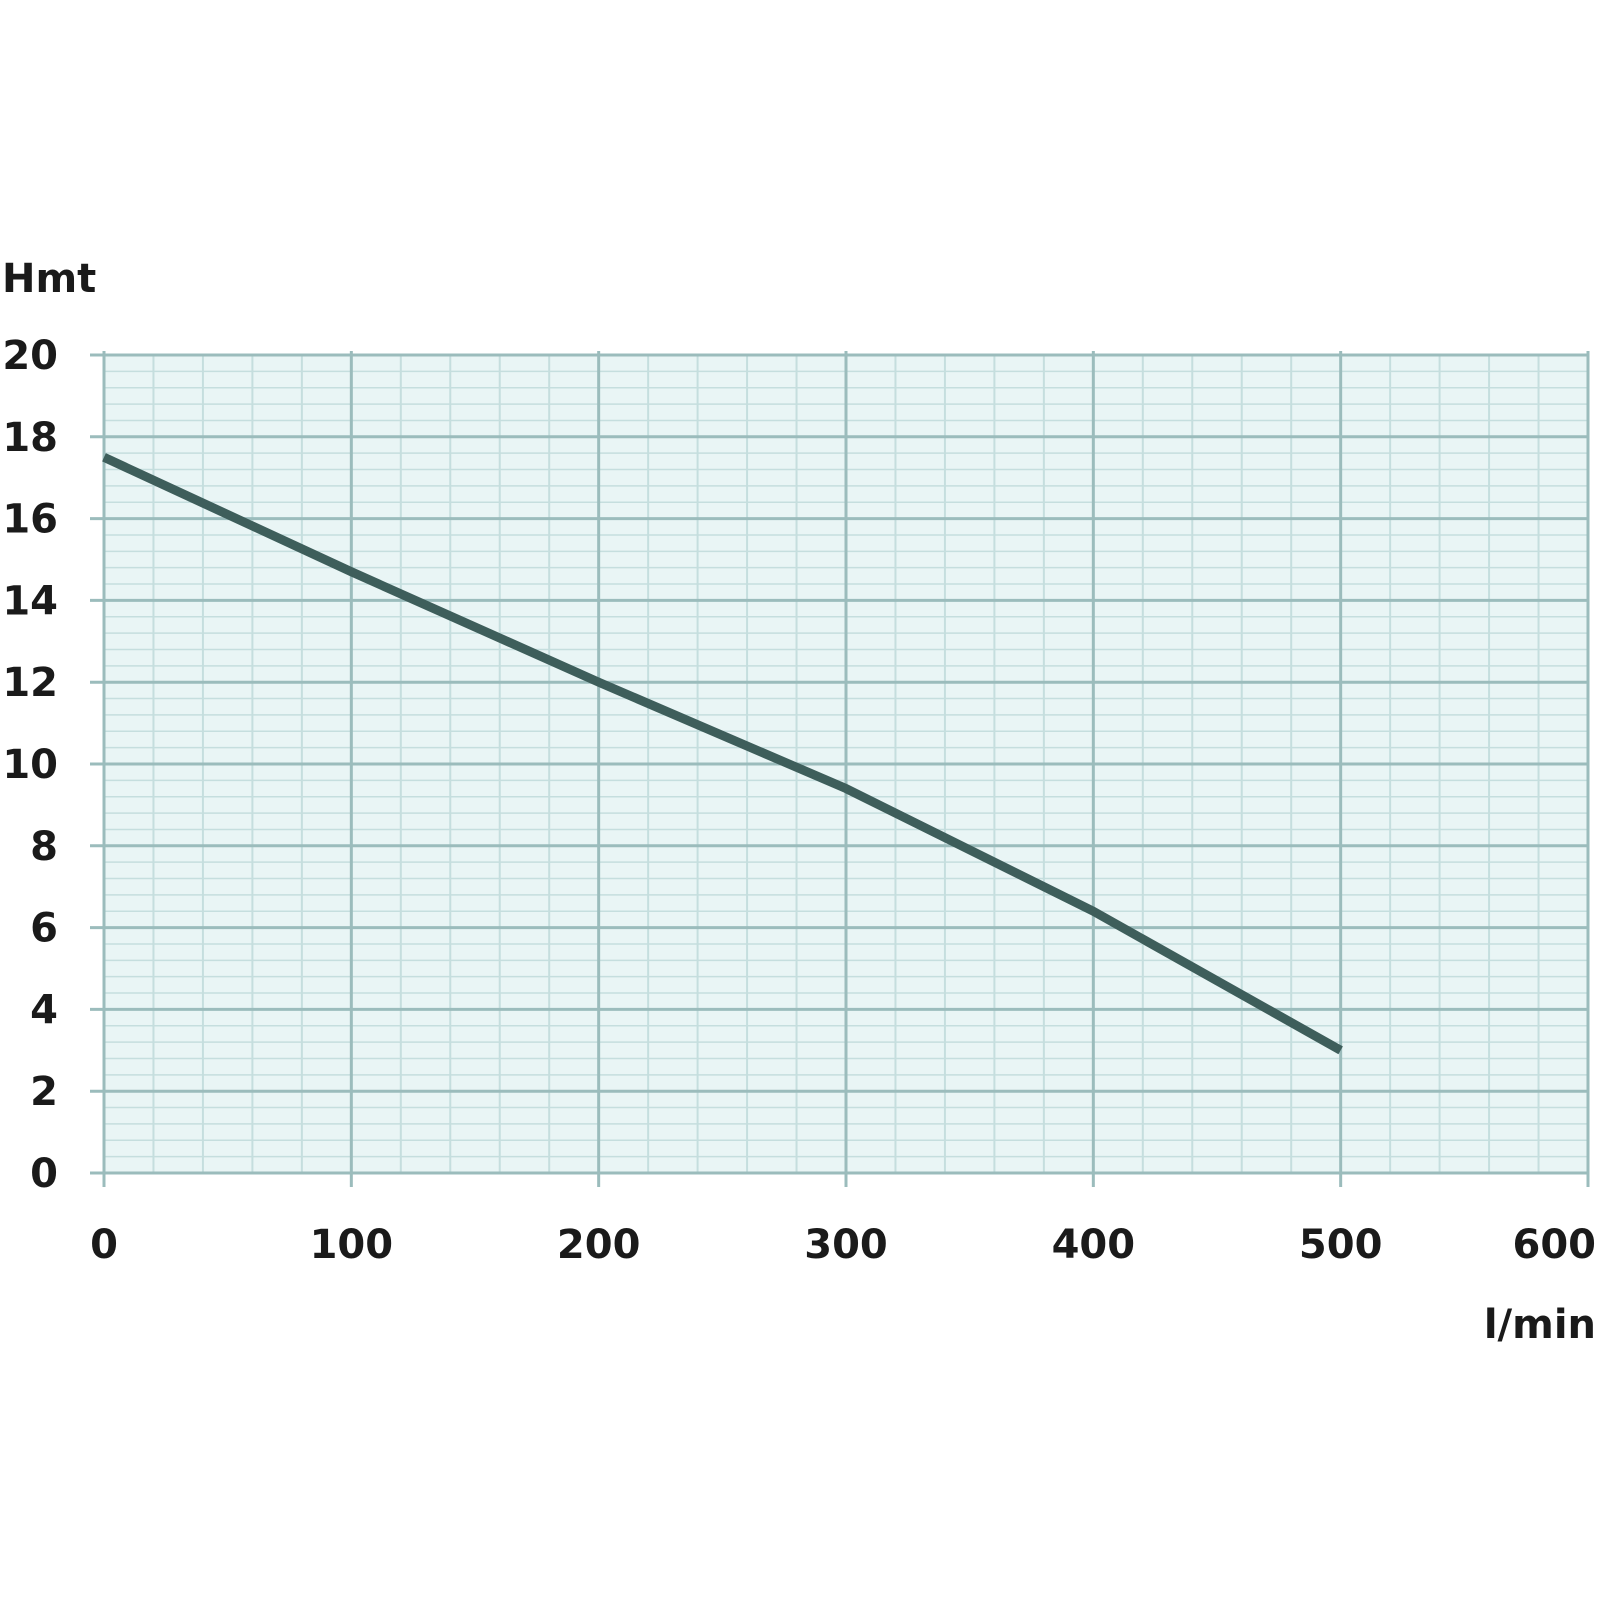  Describe the element at coordinates (44, 929) in the screenshot. I see `y-tick-label: 6` at that location.